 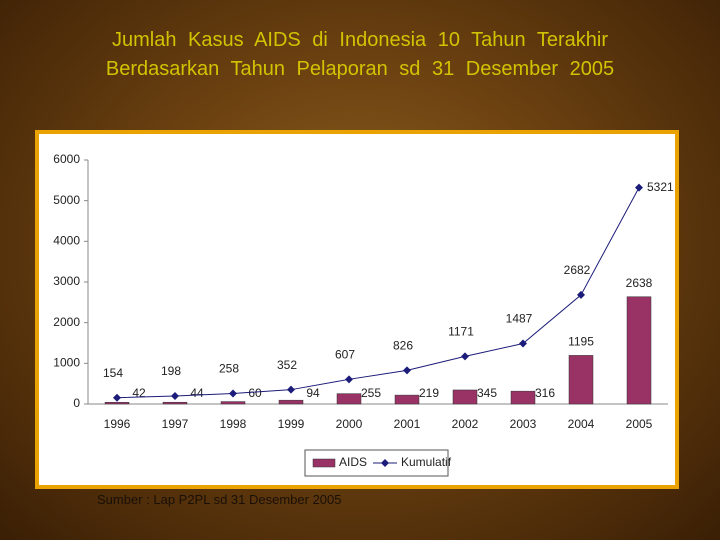 I want to click on legend-marker, so click(x=385, y=463).